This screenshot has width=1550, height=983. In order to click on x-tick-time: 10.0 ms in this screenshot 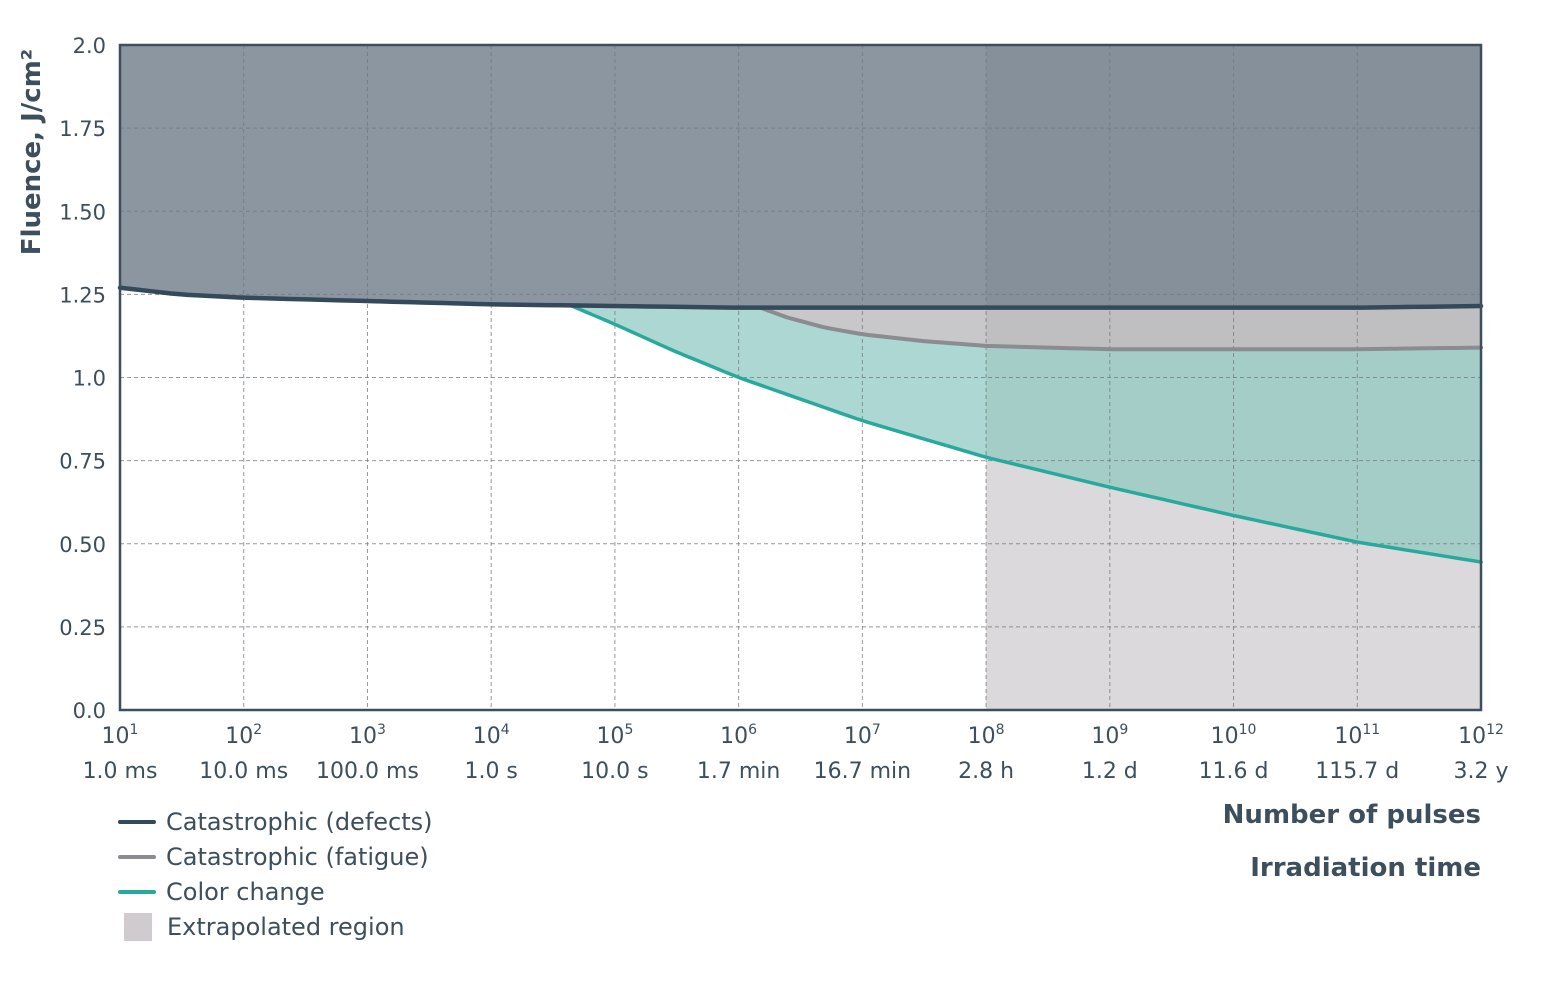, I will do `click(243, 771)`.